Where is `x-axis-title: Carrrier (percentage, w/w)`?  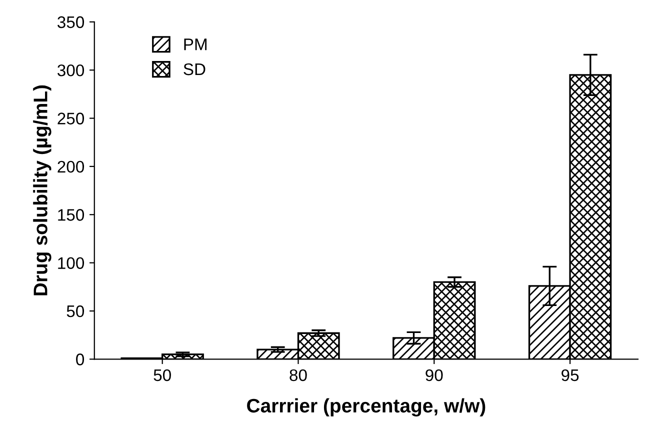
x-axis-title: Carrrier (percentage, w/w) is located at coordinates (366, 407).